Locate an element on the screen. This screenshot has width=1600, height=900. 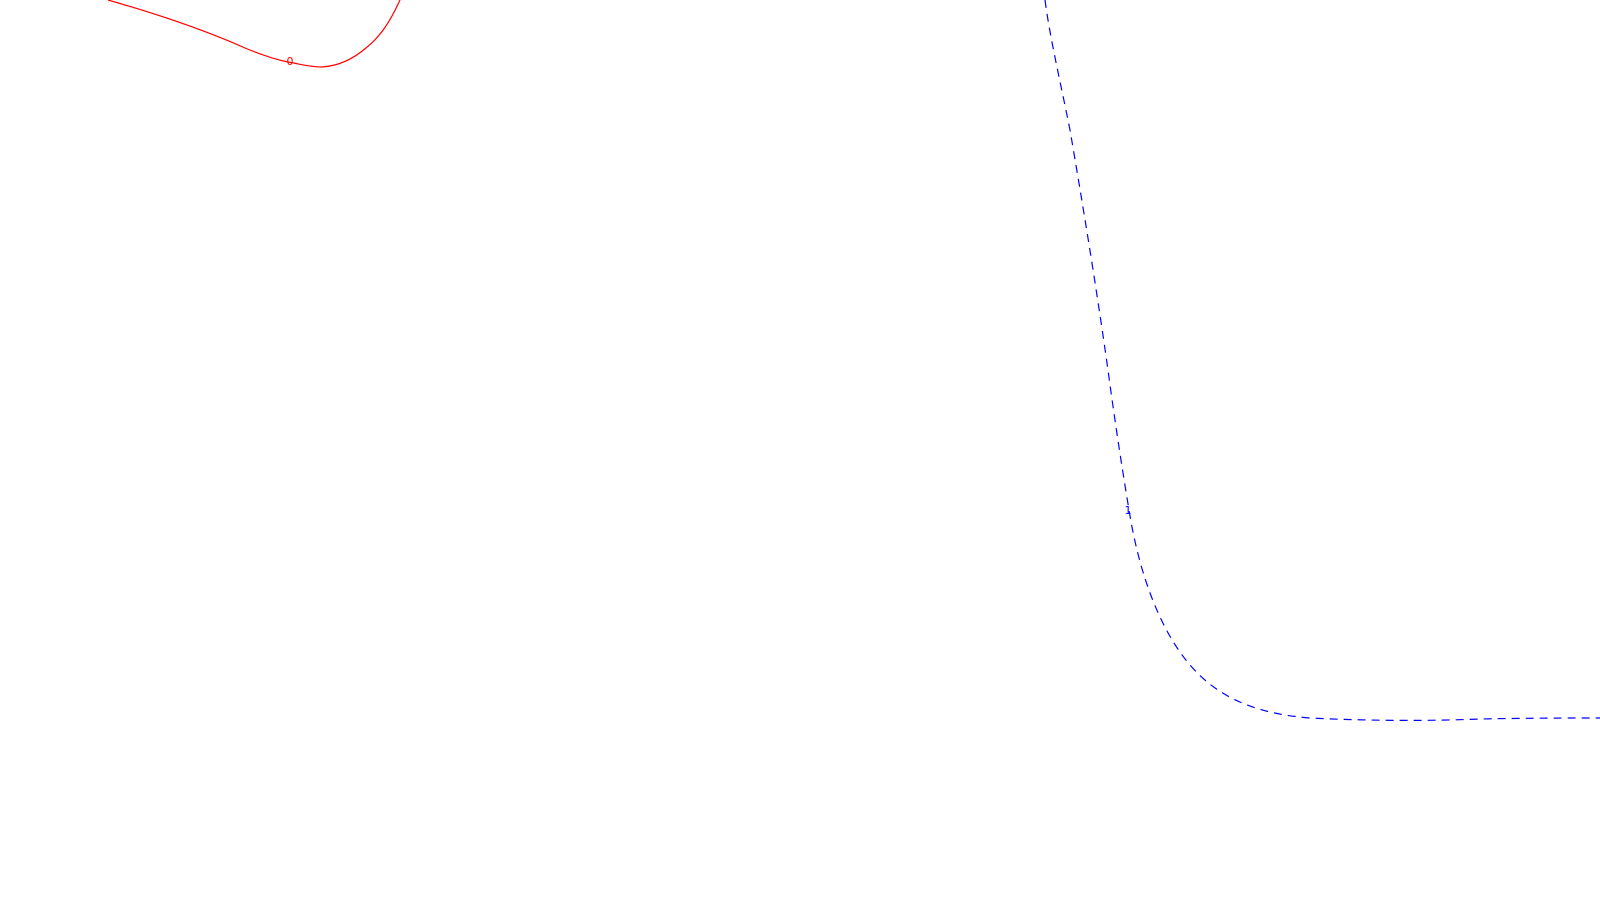
contour-label-1: 1 is located at coordinates (1128, 510).